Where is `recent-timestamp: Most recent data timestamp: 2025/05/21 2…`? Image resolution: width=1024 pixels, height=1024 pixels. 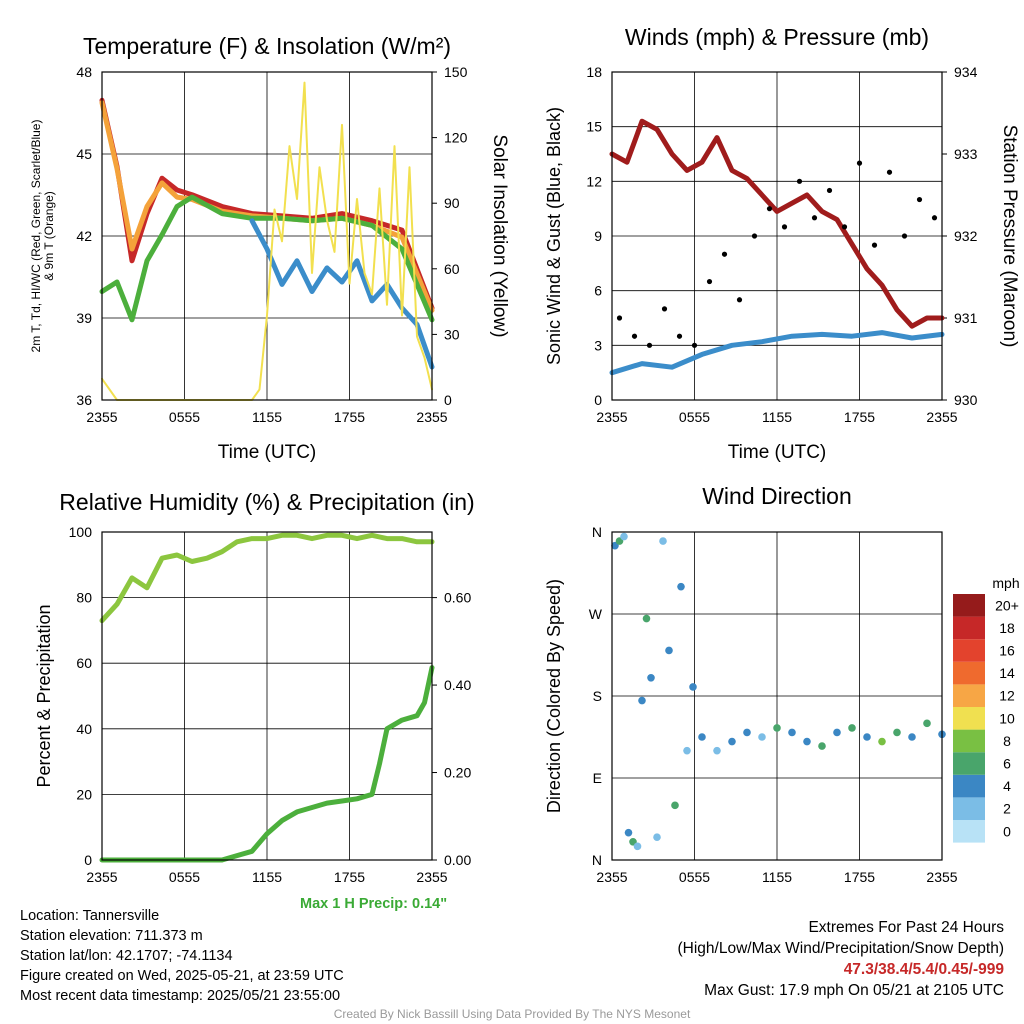
recent-timestamp: Most recent data timestamp: 2025/05/21 2… is located at coordinates (180, 996).